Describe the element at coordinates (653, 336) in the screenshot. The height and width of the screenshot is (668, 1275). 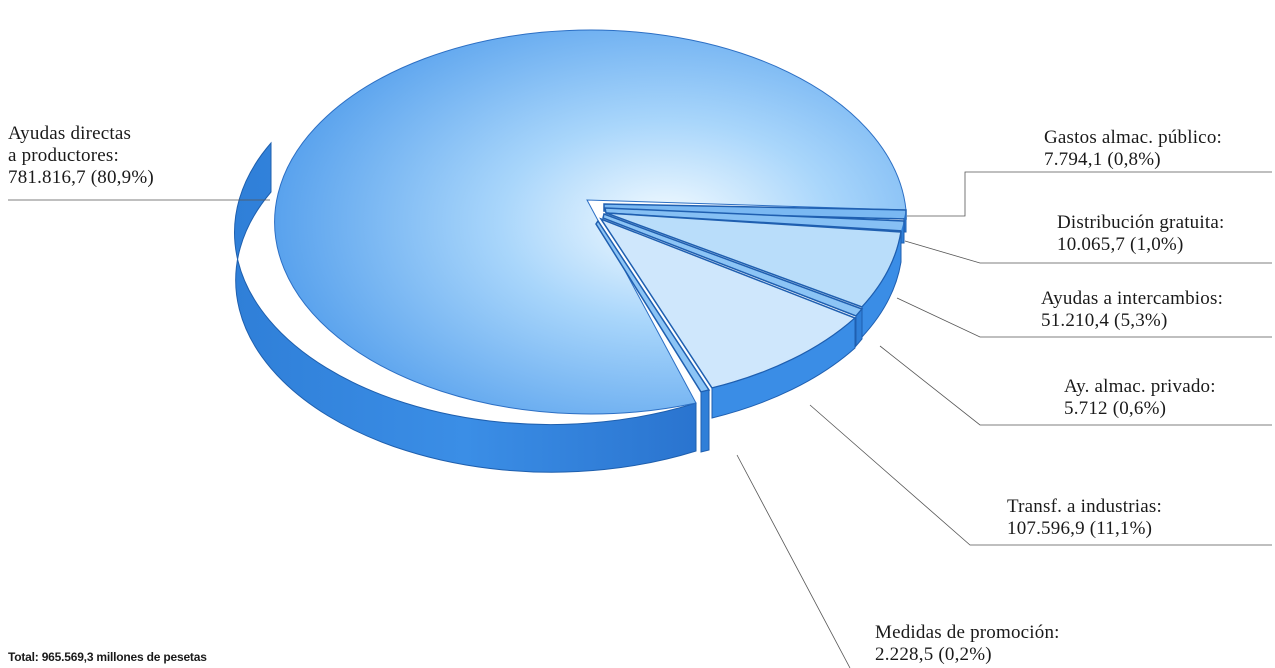
I see `pie-slice-promocion` at that location.